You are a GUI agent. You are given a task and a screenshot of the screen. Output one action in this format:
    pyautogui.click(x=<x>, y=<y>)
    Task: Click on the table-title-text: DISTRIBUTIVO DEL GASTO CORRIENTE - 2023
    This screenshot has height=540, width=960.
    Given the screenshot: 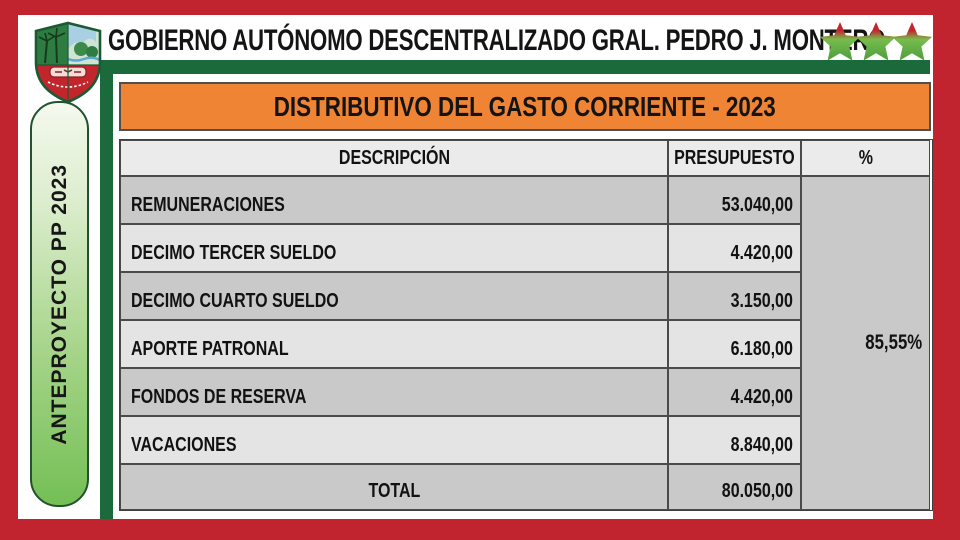 What is the action you would take?
    pyautogui.click(x=524, y=106)
    